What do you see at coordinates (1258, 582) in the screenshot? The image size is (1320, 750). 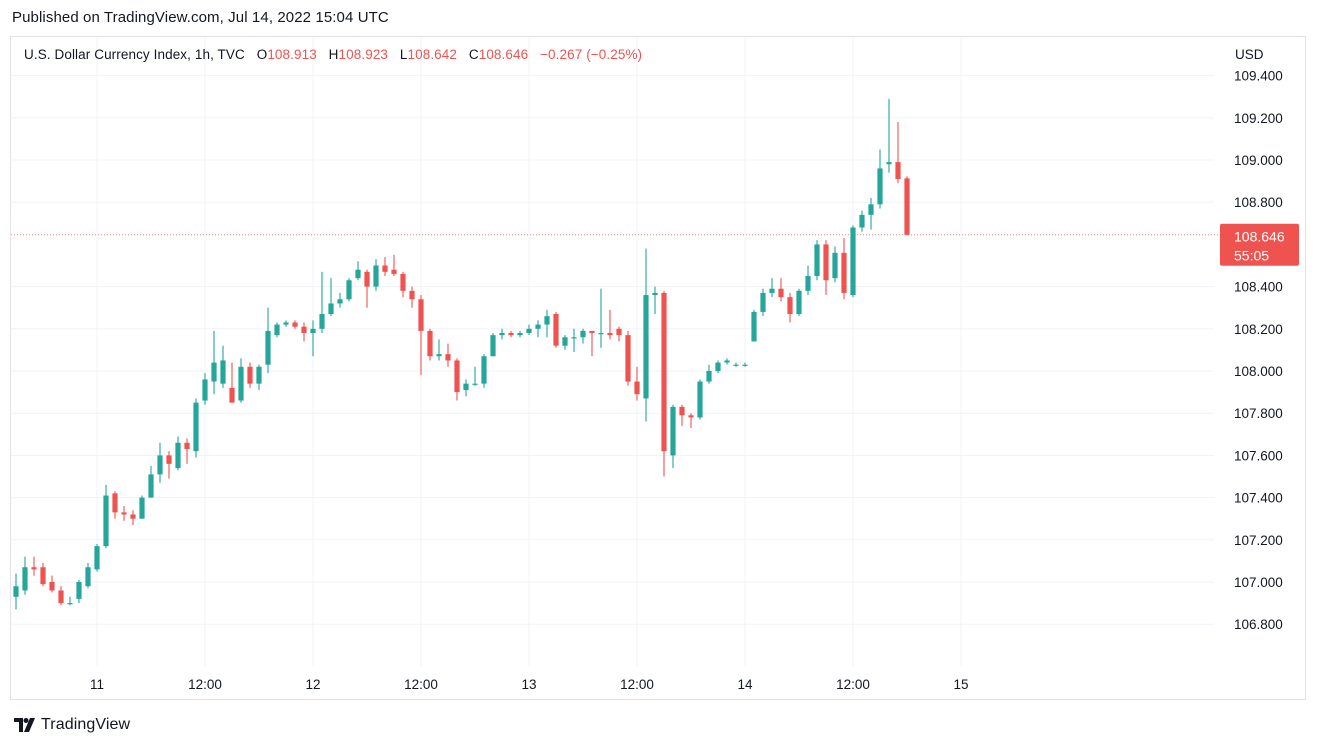 I see `y-tick-label: 107.000` at bounding box center [1258, 582].